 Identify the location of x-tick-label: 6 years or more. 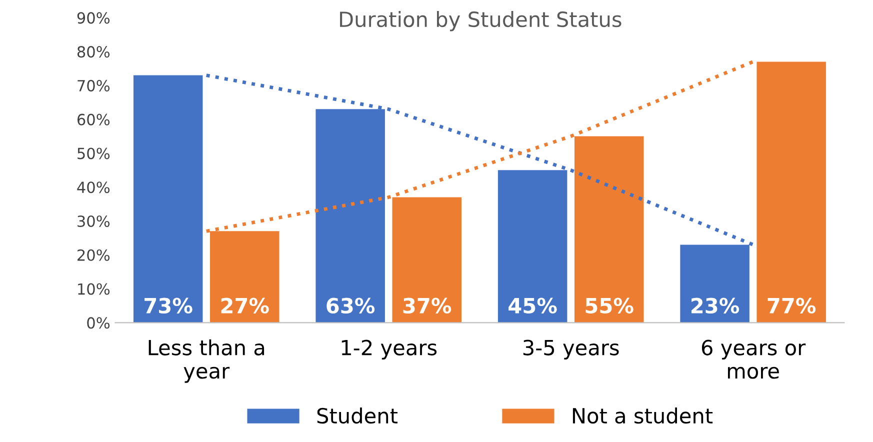
(754, 359).